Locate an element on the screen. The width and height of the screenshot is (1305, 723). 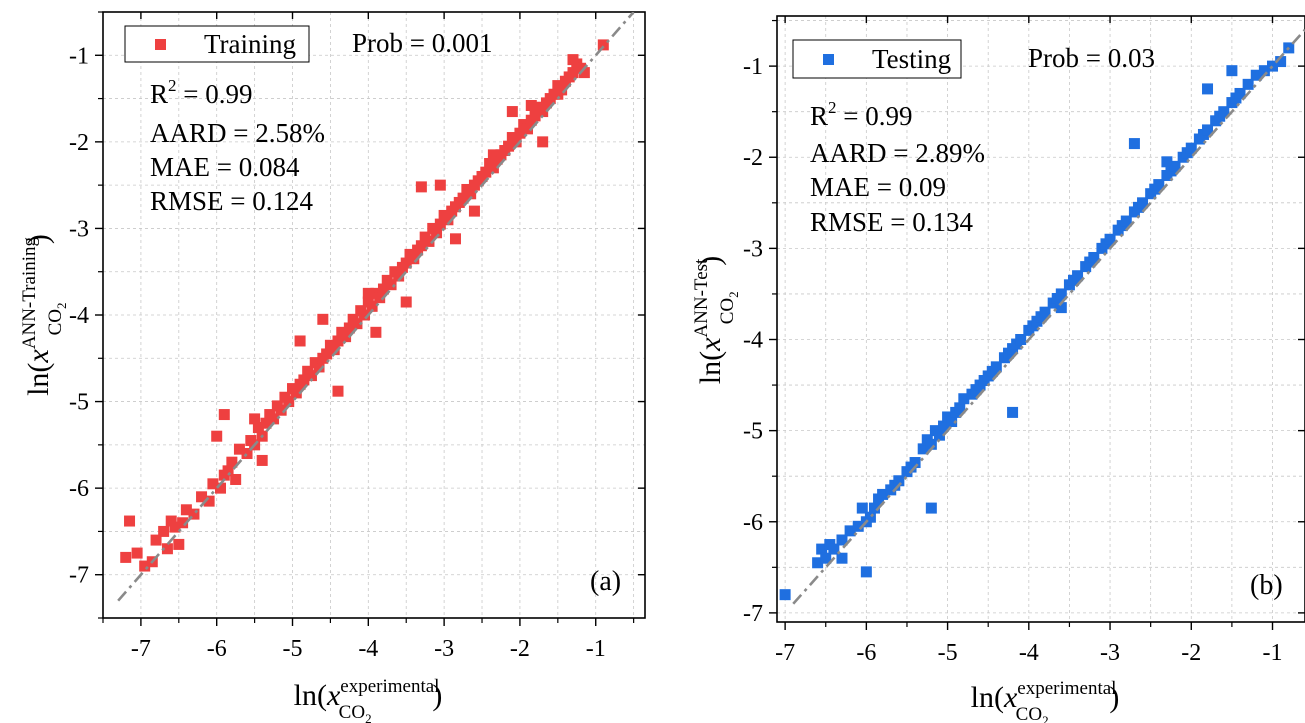
y-axis-label-suffix: ) is located at coordinates (38, 239).